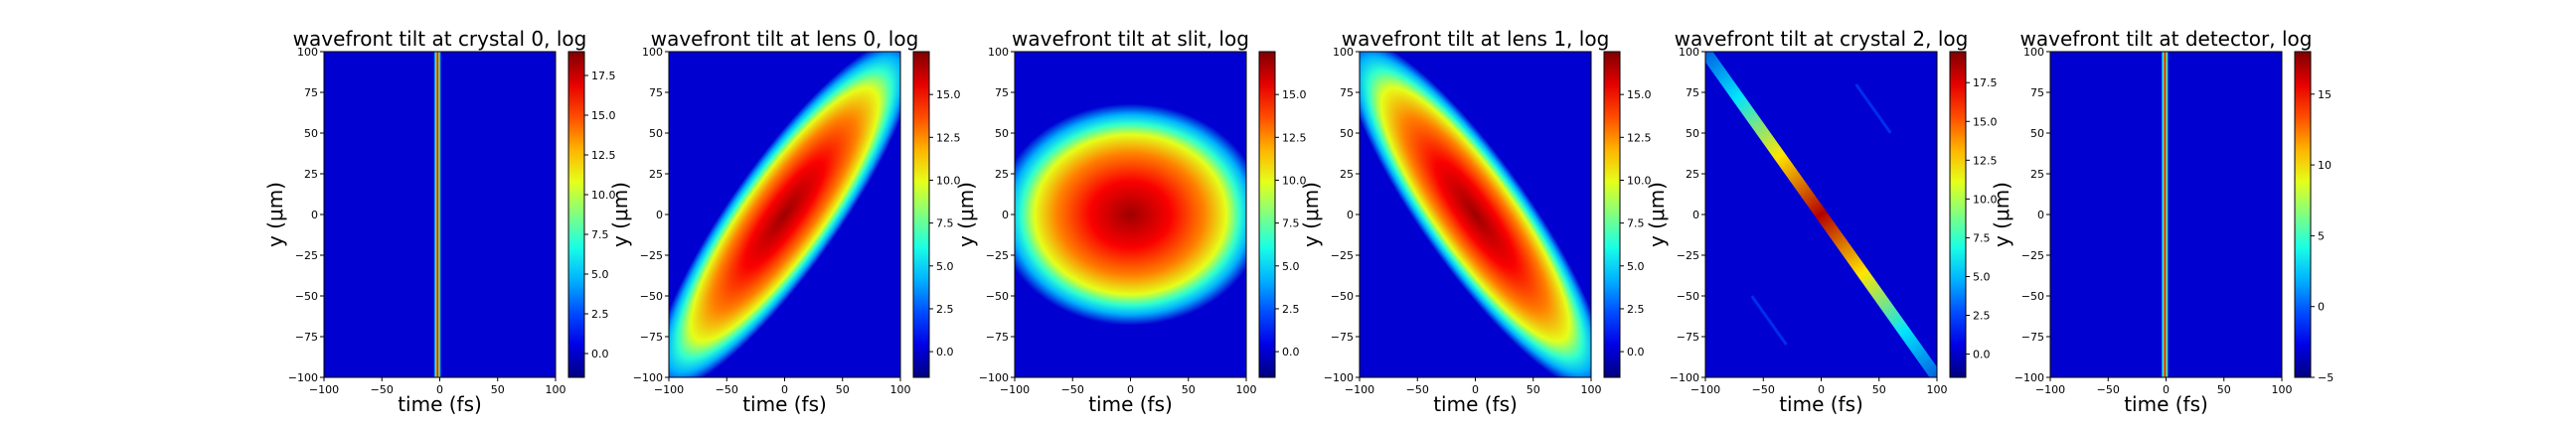 The width and height of the screenshot is (2576, 429). I want to click on chart-title: wavefront tilt at detector, log, so click(2166, 39).